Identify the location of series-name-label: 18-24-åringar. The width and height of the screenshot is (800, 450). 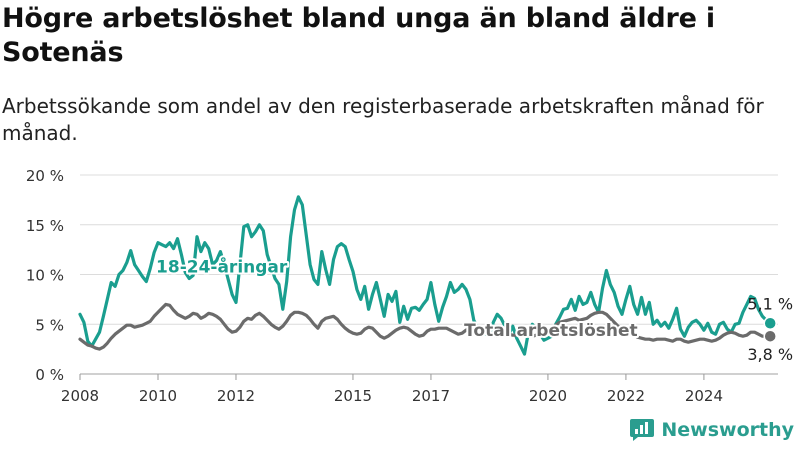
(222, 267).